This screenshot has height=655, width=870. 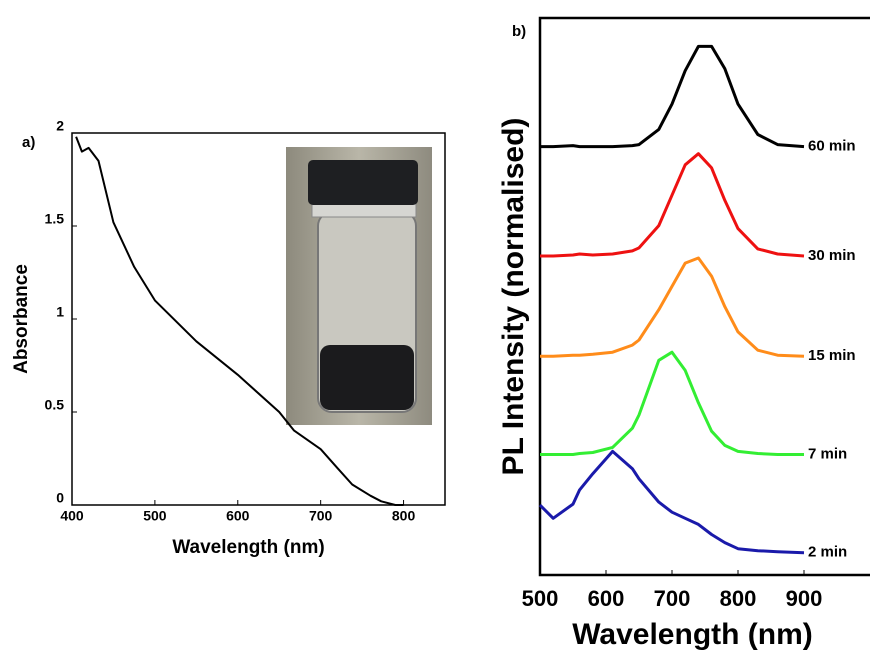 I want to click on panel-label: b), so click(x=519, y=31).